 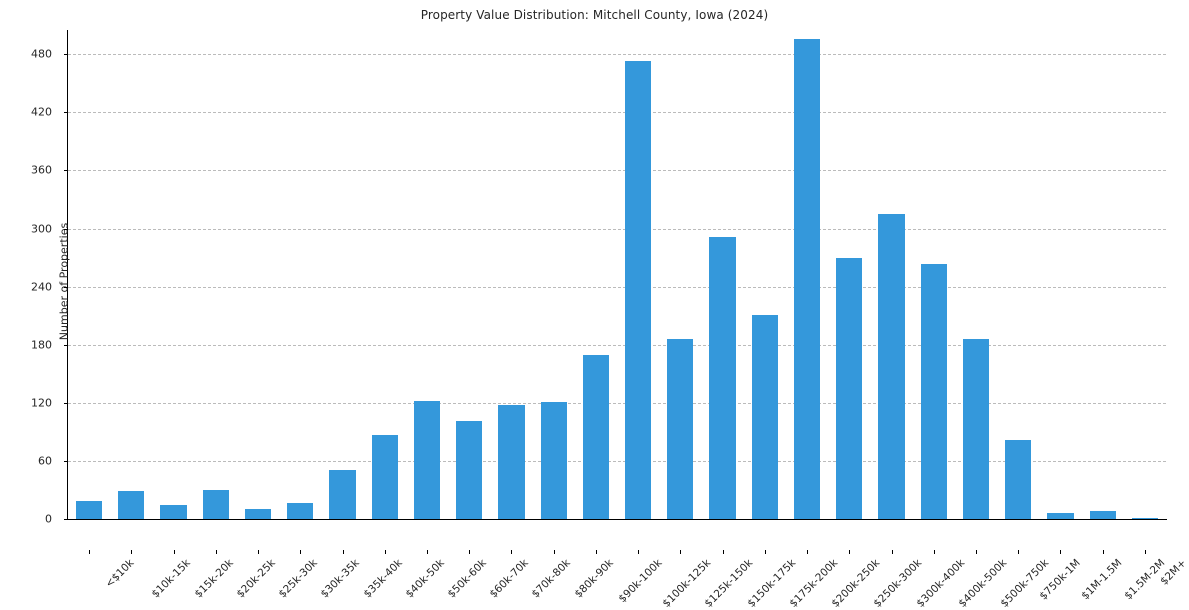 I want to click on y-axis-label: Number of Properties, so click(x=64, y=281).